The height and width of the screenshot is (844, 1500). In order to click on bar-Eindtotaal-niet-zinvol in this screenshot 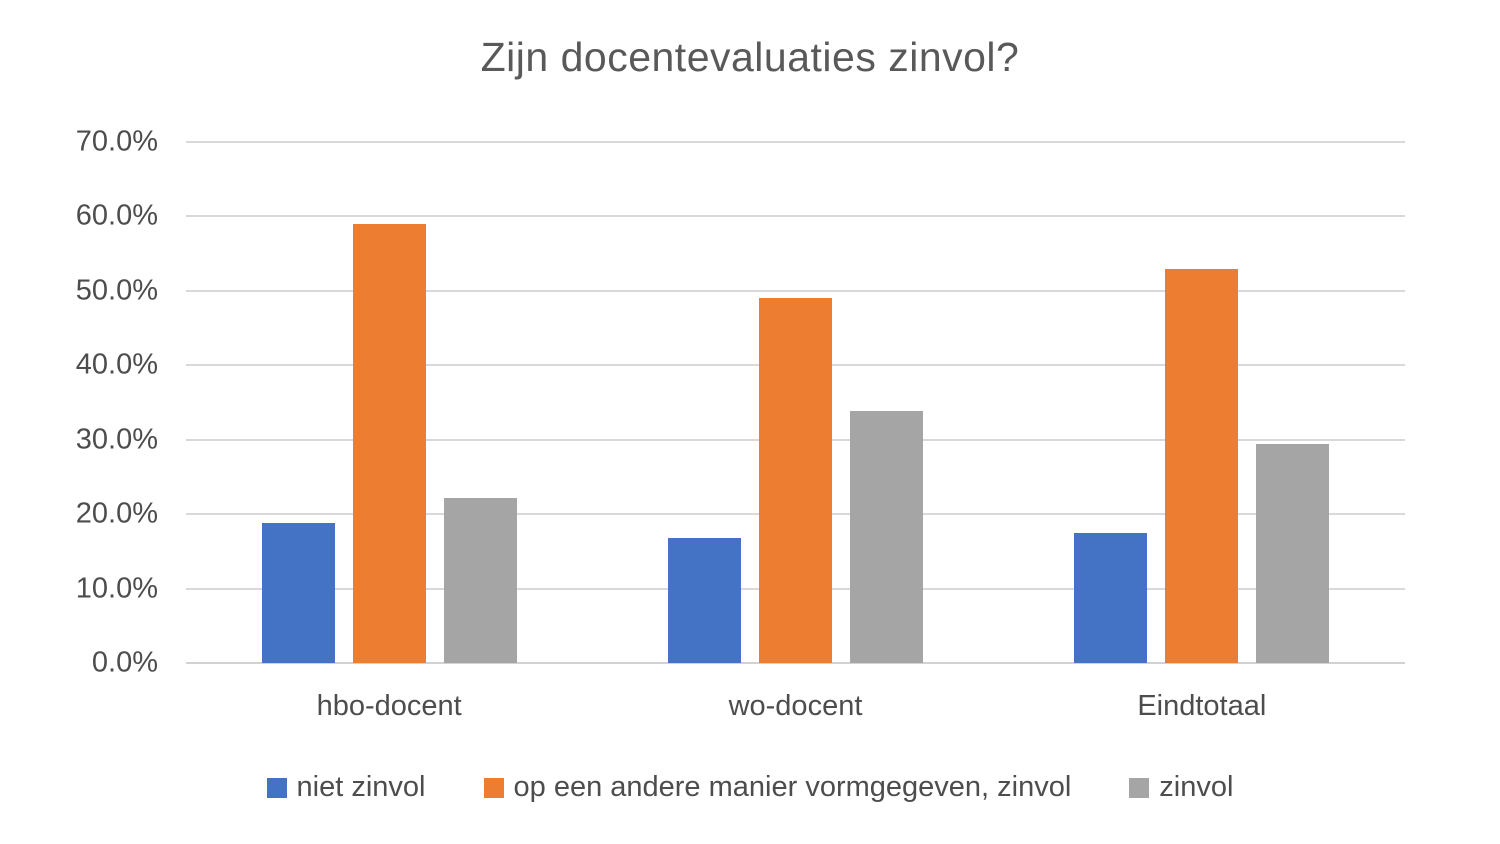, I will do `click(1111, 597)`.